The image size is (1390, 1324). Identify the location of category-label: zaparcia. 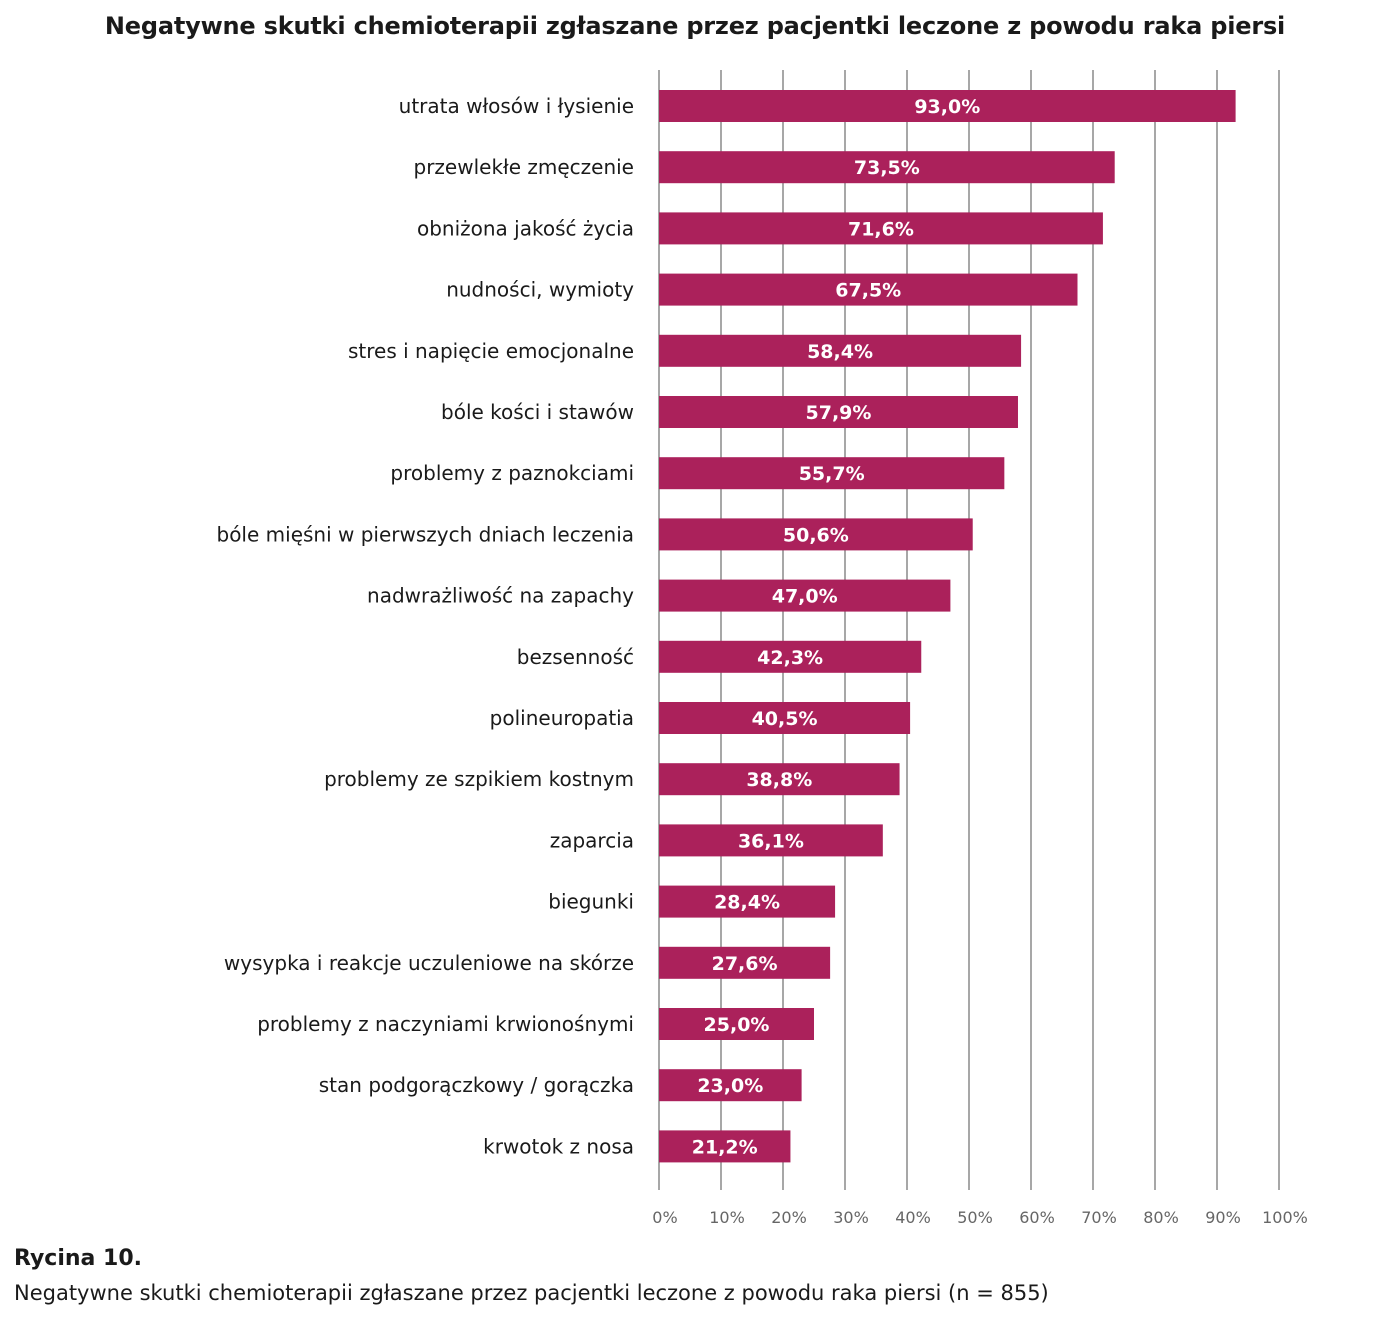
(592, 840).